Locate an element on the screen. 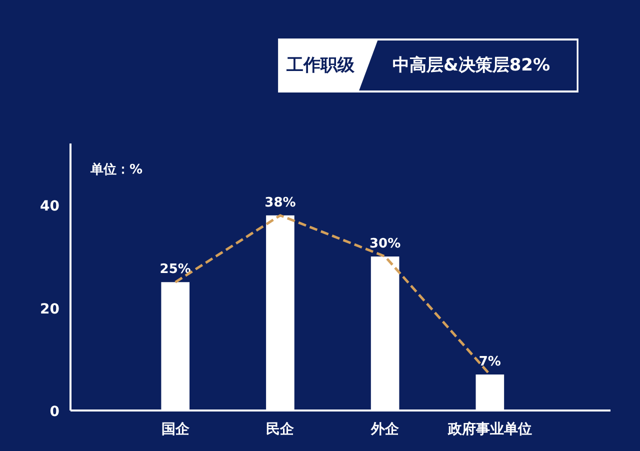 The image size is (640, 451). data-label: 30% is located at coordinates (385, 244).